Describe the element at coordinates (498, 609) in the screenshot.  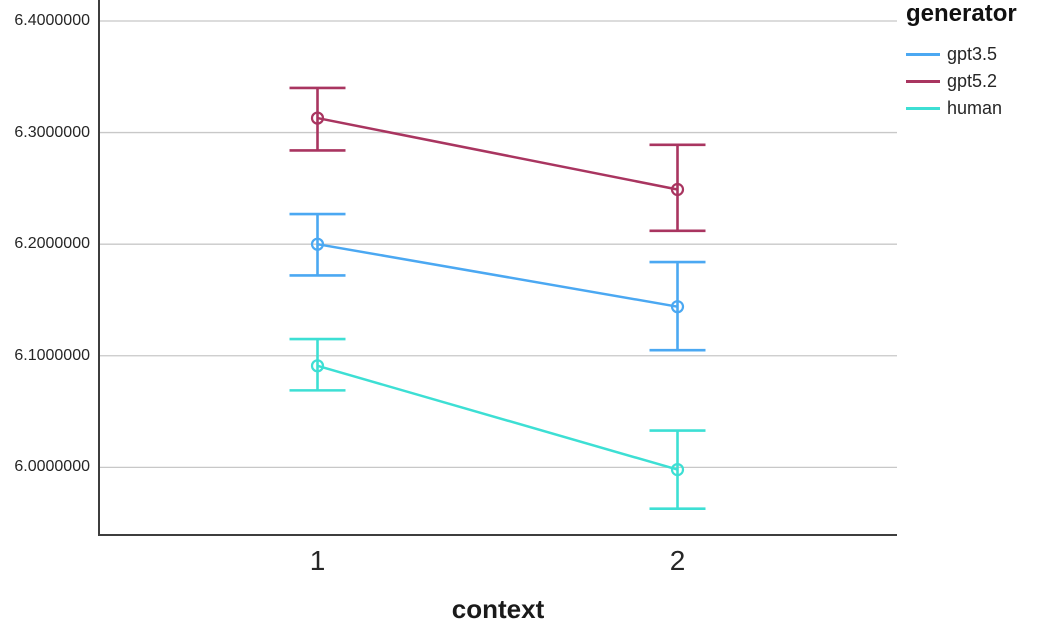
I see `x-axis-title: context` at that location.